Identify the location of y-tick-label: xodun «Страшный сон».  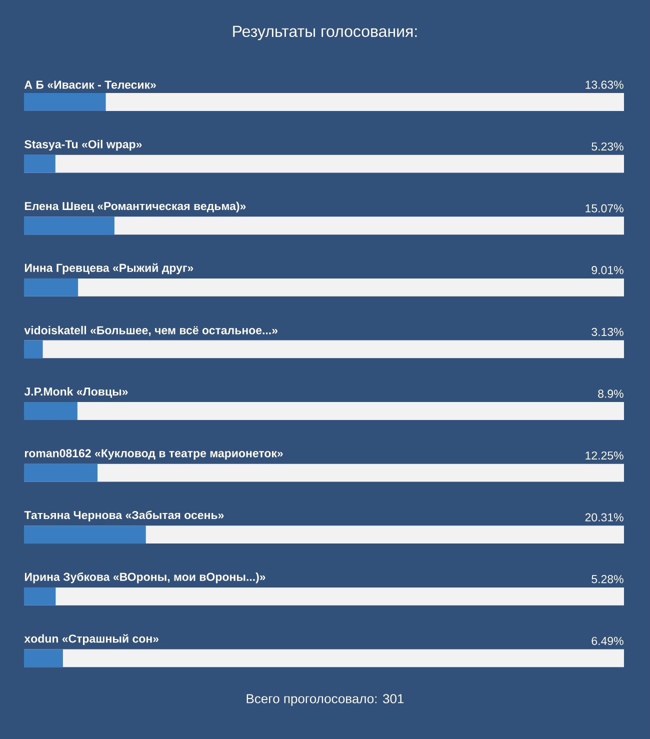
(91, 639).